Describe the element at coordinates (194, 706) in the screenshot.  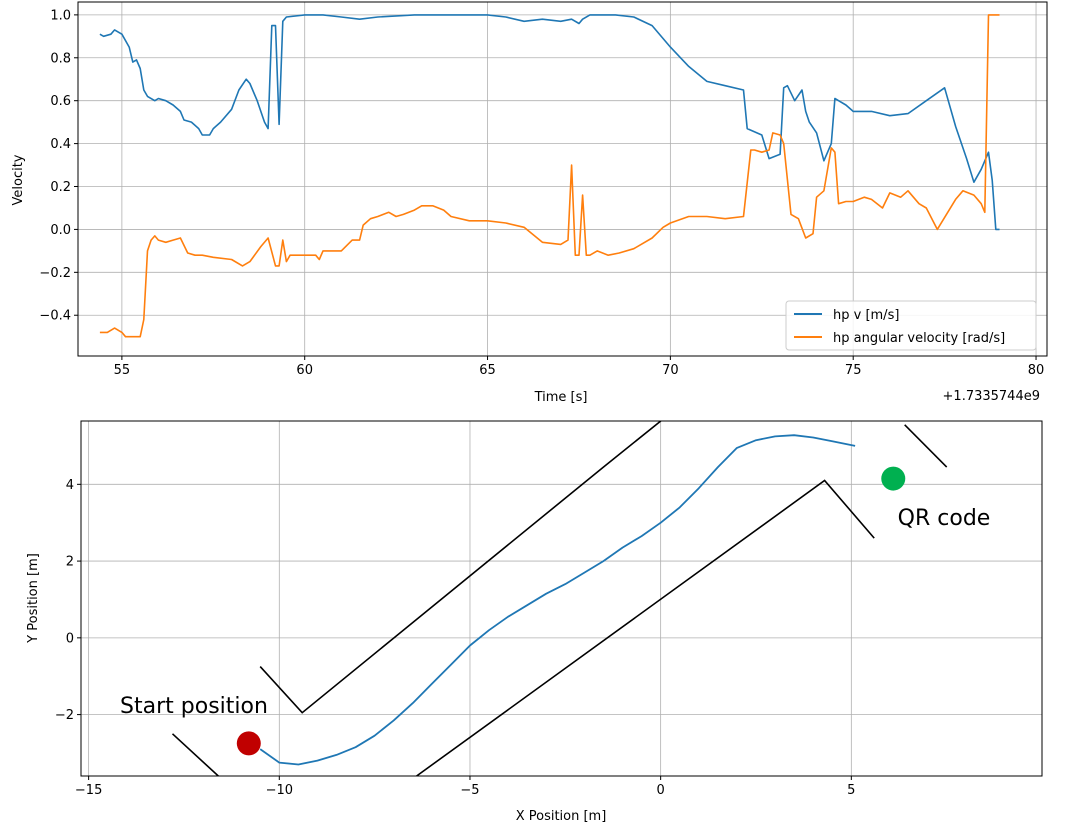
I see `start-position-label: Start position` at that location.